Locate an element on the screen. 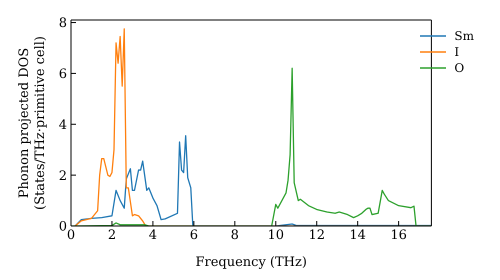 This screenshot has width=500, height=280. legend-label: I is located at coordinates (457, 52).